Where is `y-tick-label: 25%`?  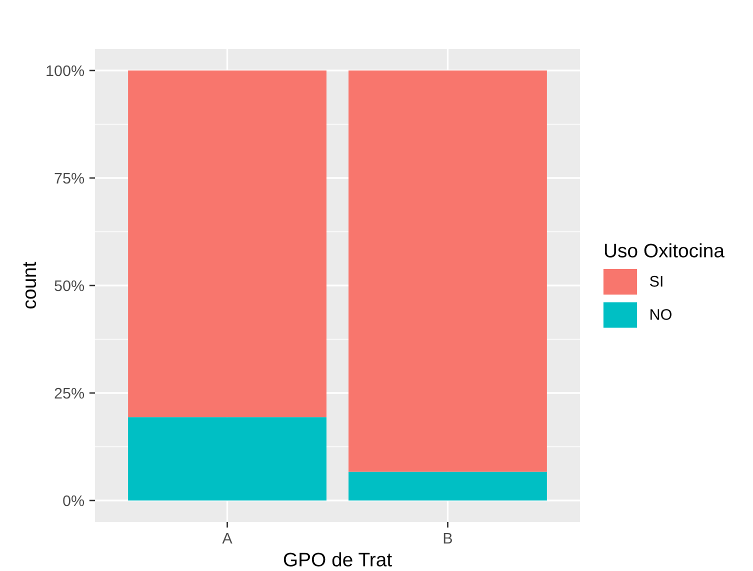 y-tick-label: 25% is located at coordinates (69, 393).